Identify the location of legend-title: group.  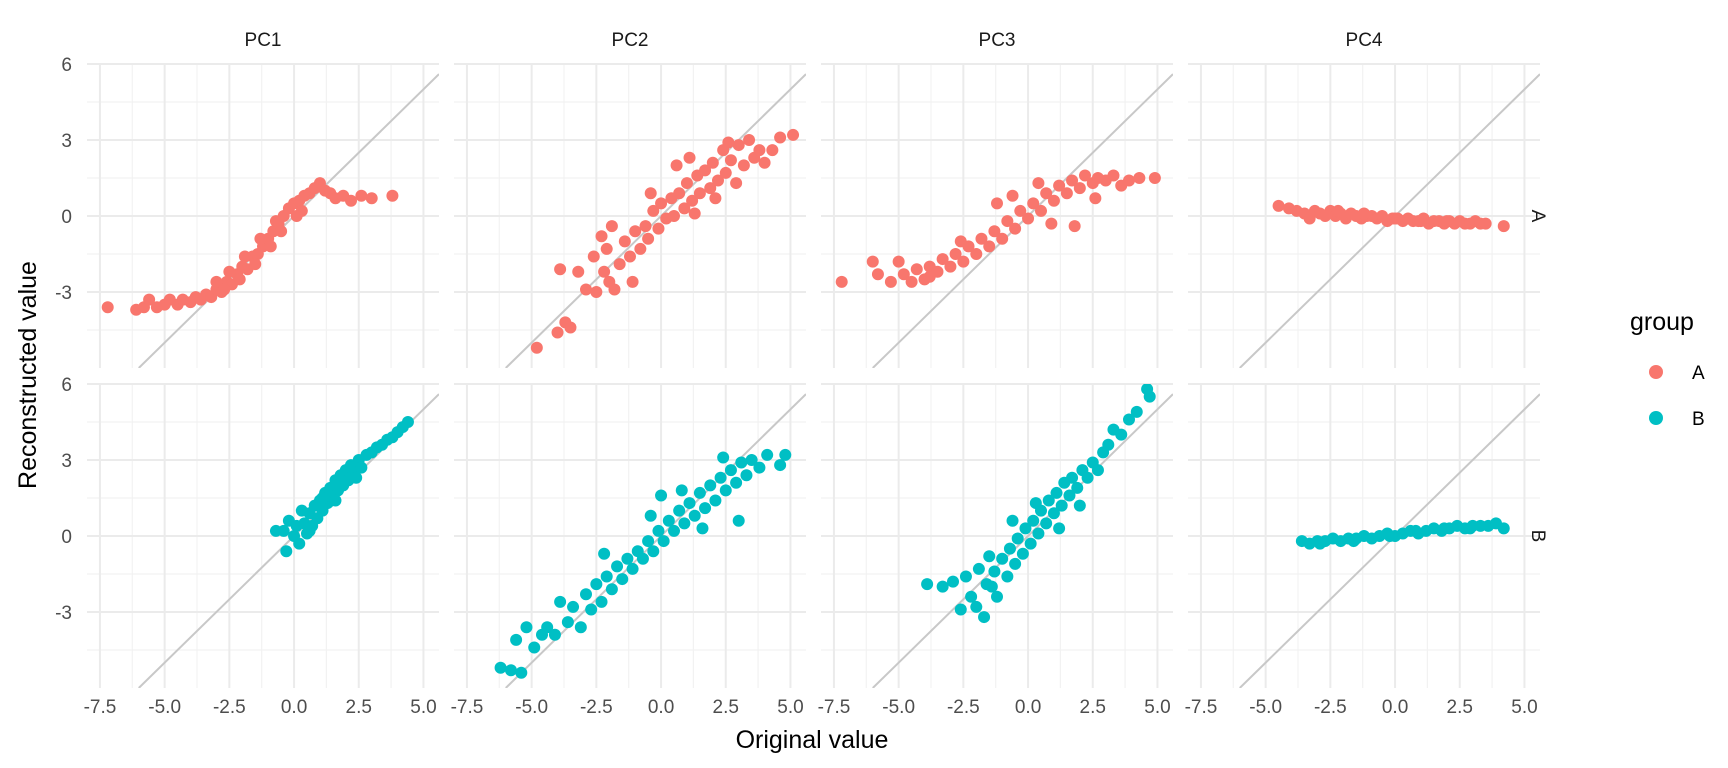
(1662, 322).